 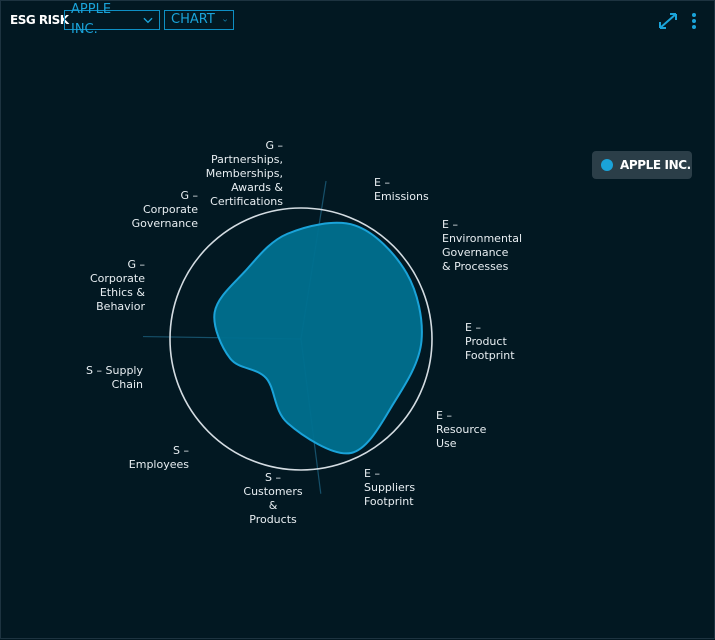 I want to click on legend-swatch, so click(x=607, y=165).